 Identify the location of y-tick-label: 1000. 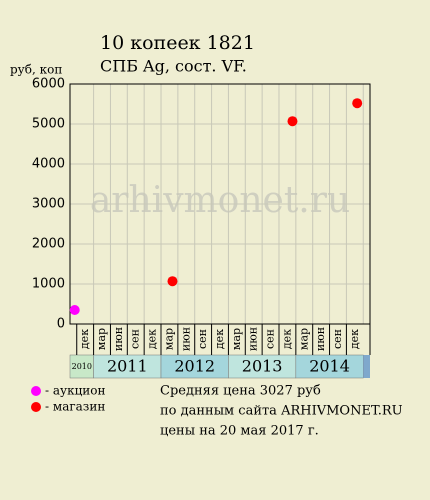
(48, 284).